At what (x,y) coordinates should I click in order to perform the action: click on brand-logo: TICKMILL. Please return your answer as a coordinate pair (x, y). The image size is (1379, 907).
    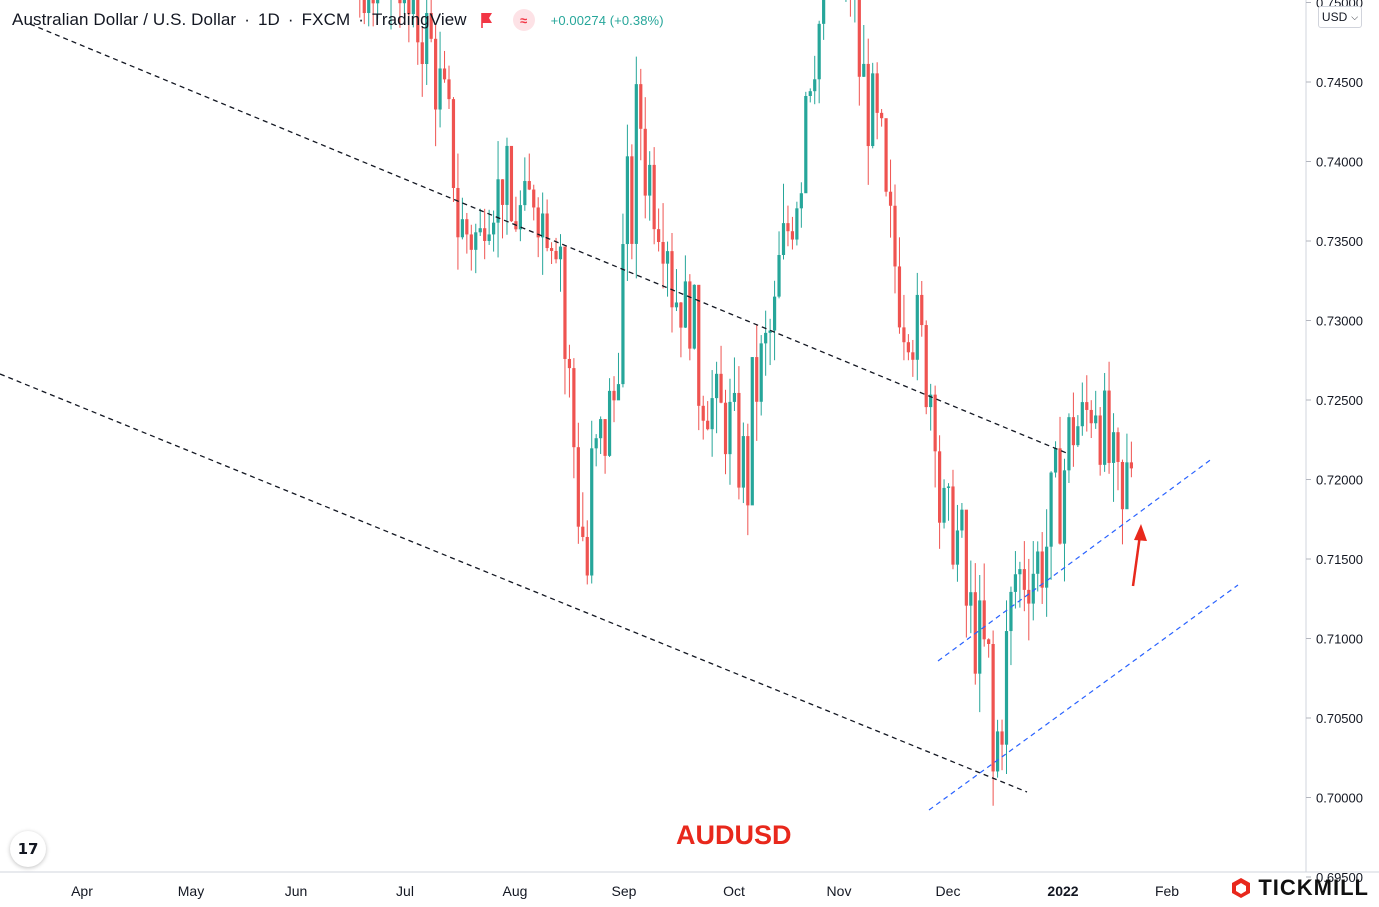
    Looking at the image, I should click on (1299, 888).